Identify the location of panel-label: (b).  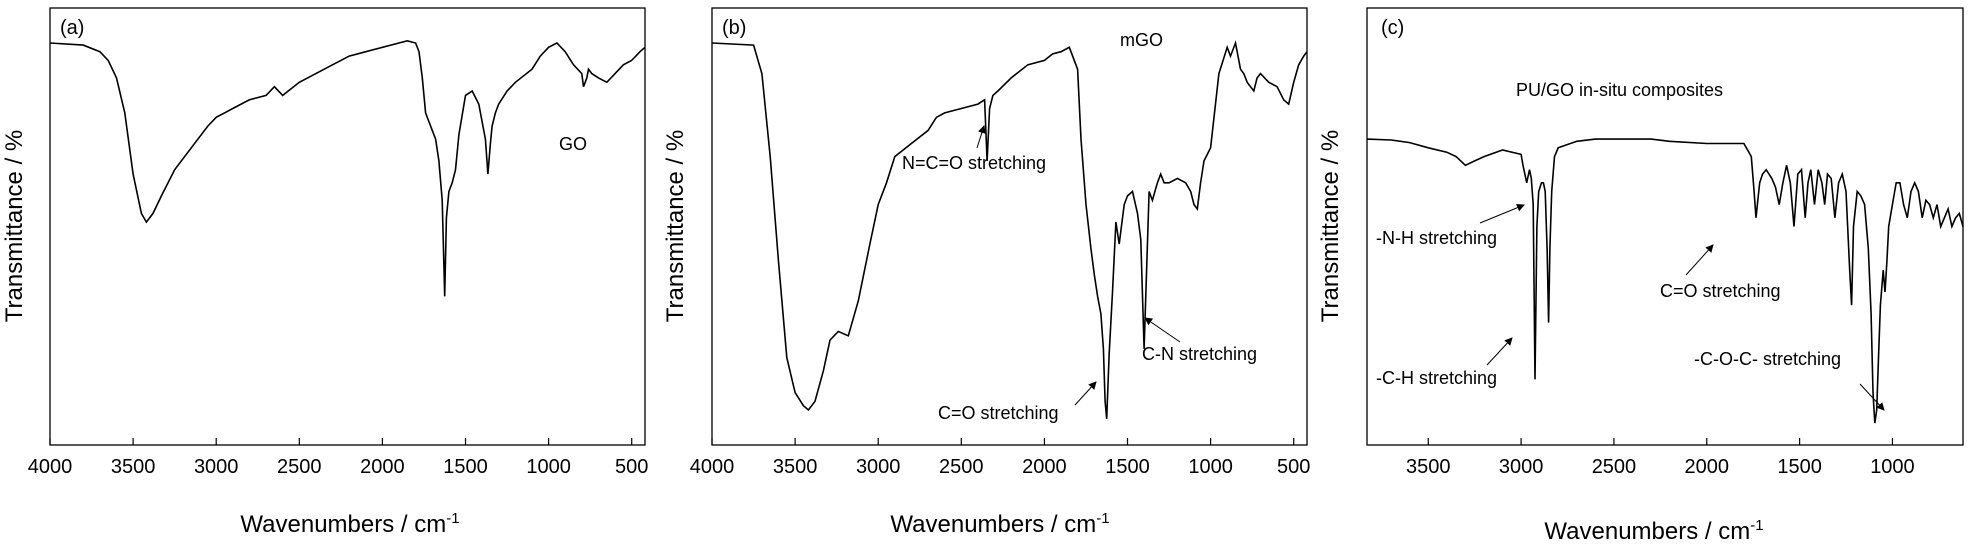
(734, 28).